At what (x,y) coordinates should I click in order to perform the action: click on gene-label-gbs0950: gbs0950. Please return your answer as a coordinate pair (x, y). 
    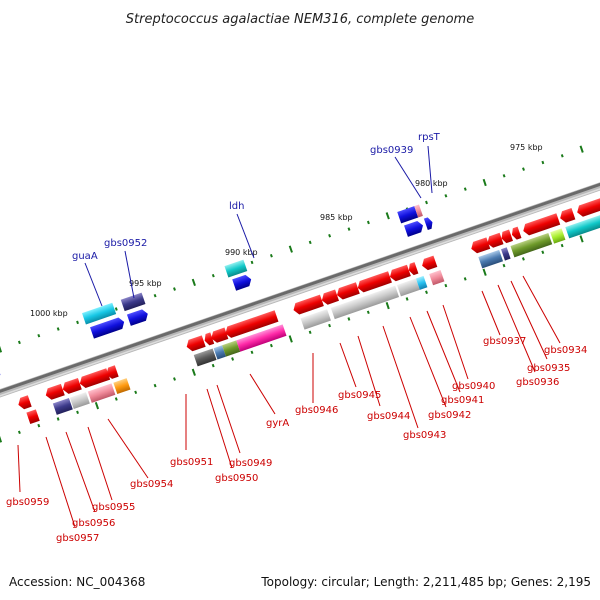
    Looking at the image, I should click on (236, 478).